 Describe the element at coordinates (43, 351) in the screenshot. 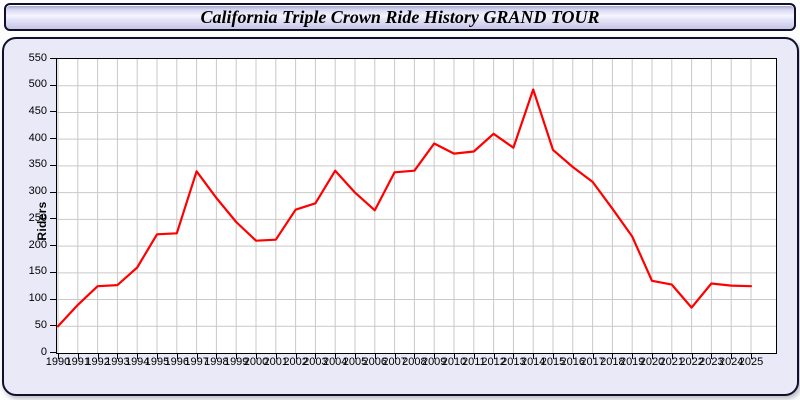

I see `y-tick-label: 0` at that location.